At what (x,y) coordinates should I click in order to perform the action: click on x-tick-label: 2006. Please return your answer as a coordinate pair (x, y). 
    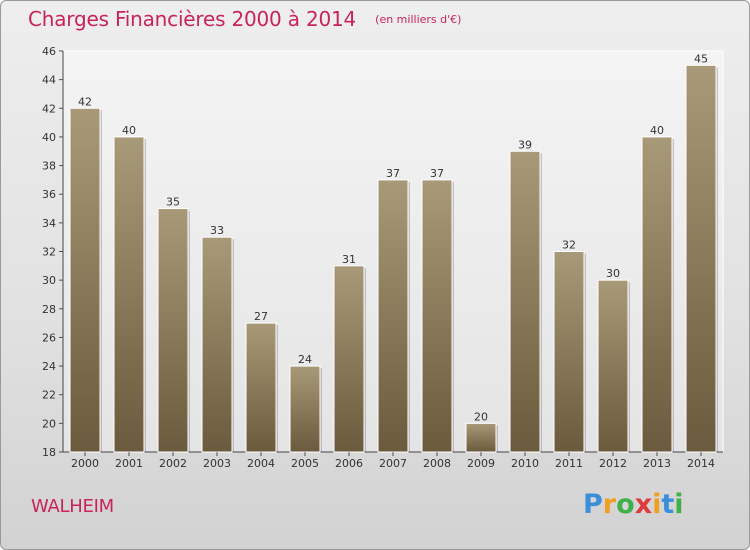
    Looking at the image, I should click on (349, 463).